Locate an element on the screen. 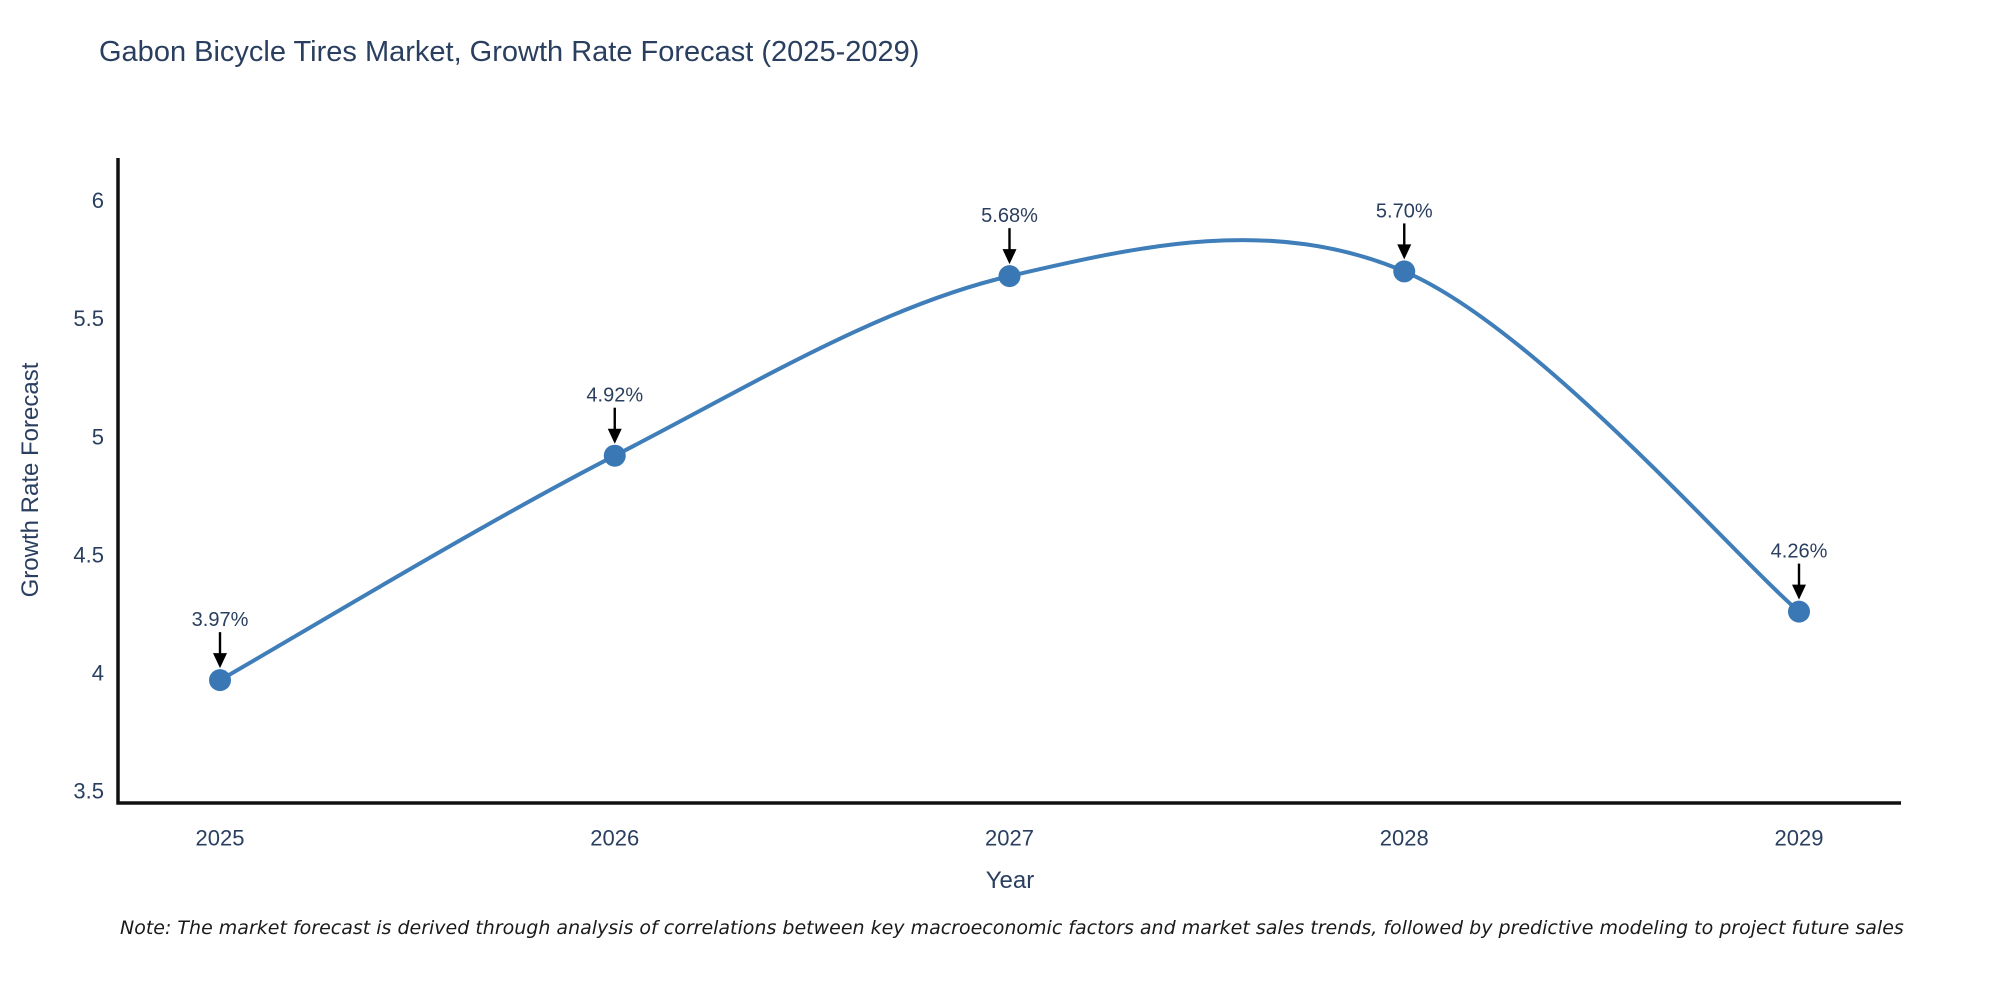 This screenshot has width=2000, height=1000. y-tick-label: 4 is located at coordinates (98, 673).